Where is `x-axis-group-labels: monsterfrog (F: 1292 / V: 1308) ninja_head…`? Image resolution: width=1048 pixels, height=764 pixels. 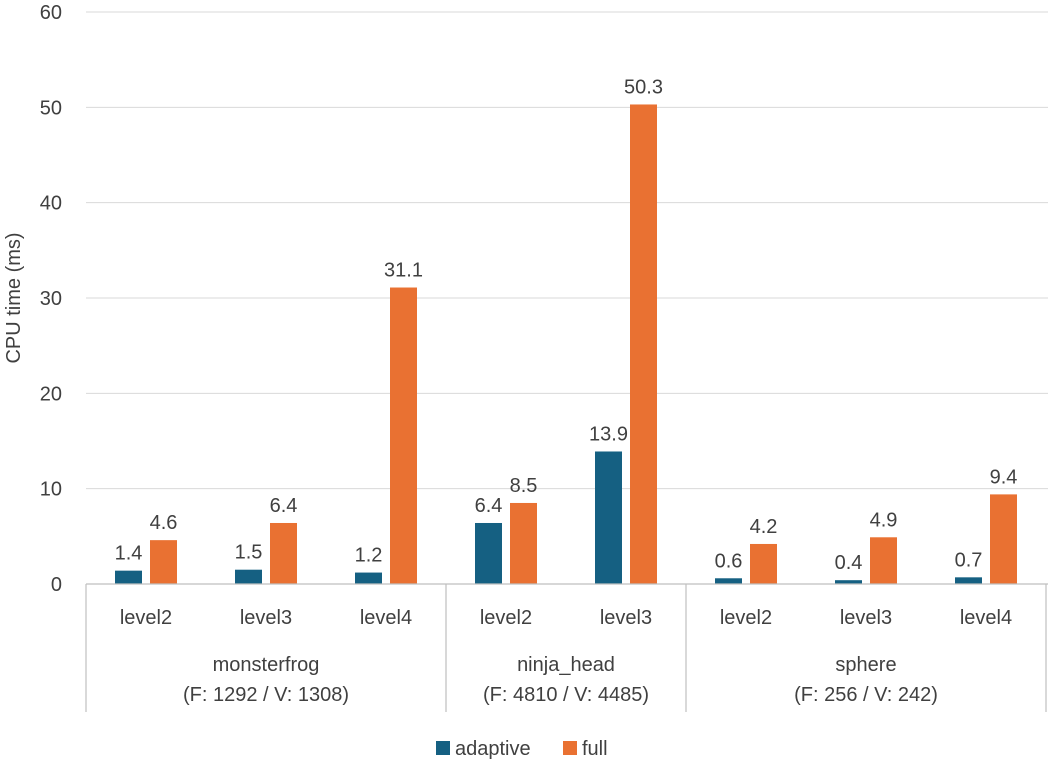 x-axis-group-labels: monsterfrog (F: 1292 / V: 1308) ninja_head… is located at coordinates (560, 680).